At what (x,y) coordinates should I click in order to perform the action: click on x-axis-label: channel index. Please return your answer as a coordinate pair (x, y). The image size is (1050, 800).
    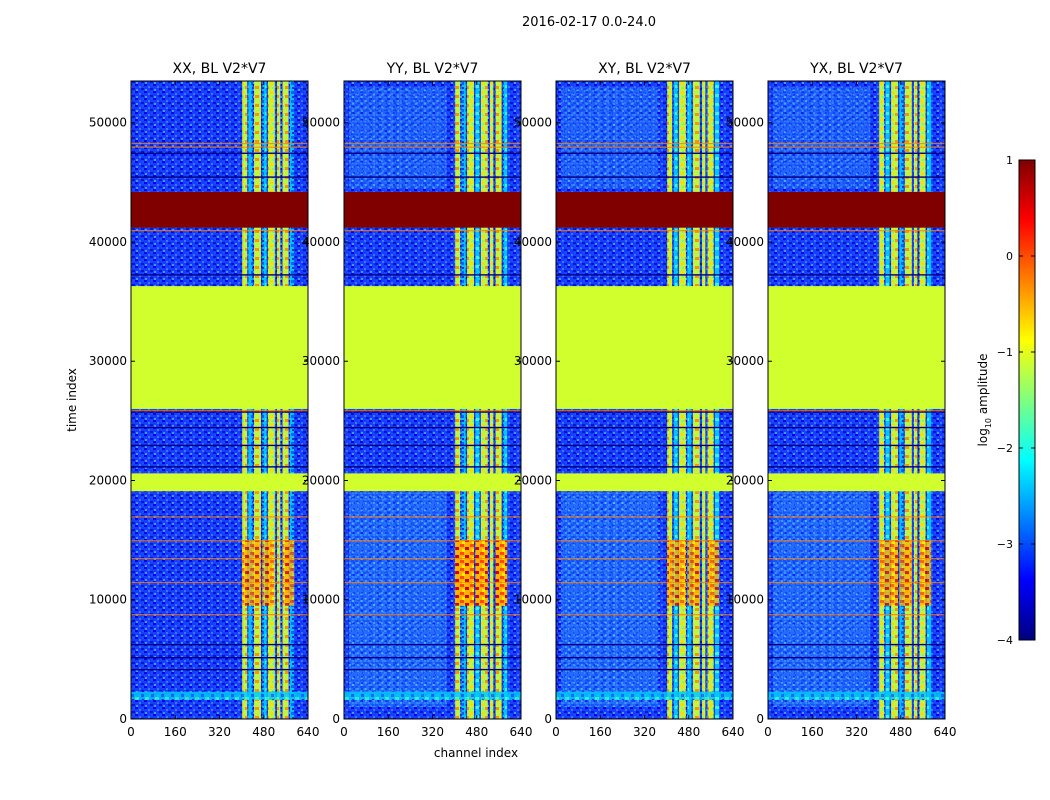
    Looking at the image, I should click on (476, 753).